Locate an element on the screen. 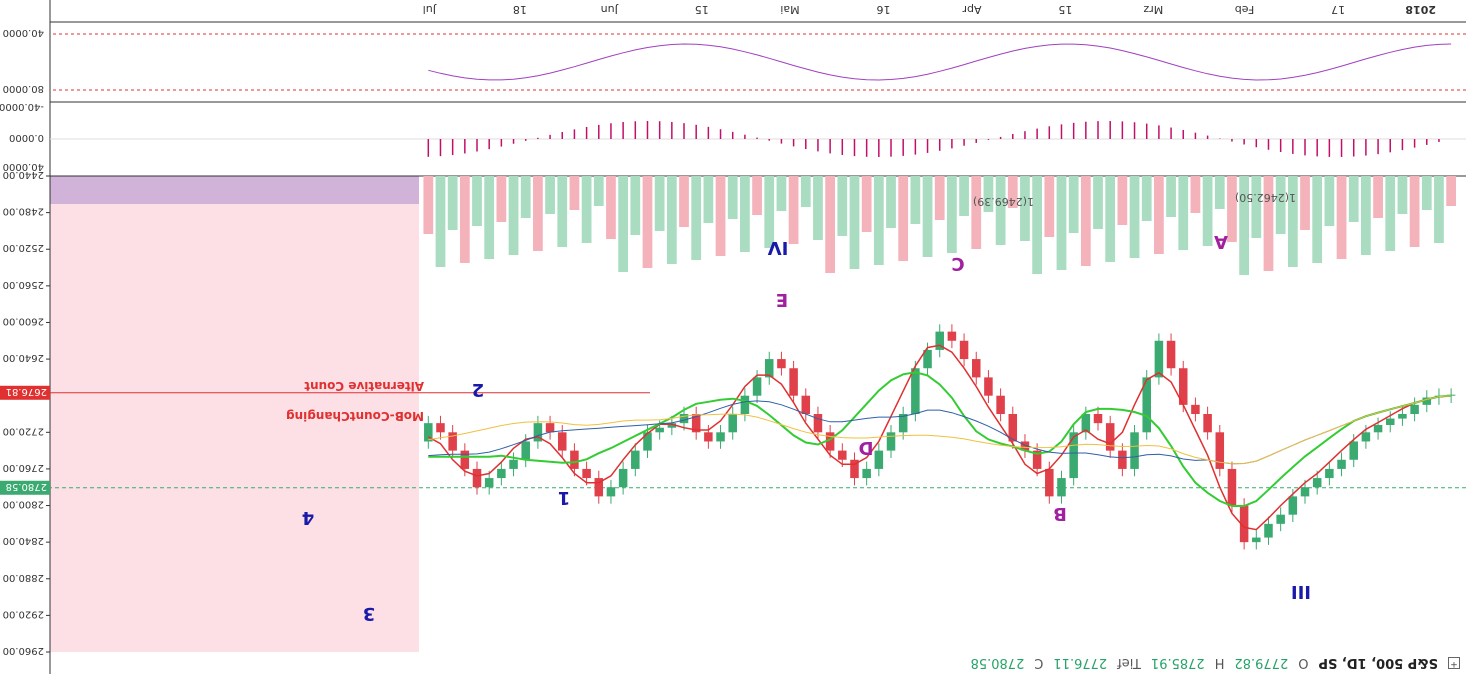 This screenshot has height=674, width=1466. level-label-1: 1(2462.50) is located at coordinates (1265, 197).